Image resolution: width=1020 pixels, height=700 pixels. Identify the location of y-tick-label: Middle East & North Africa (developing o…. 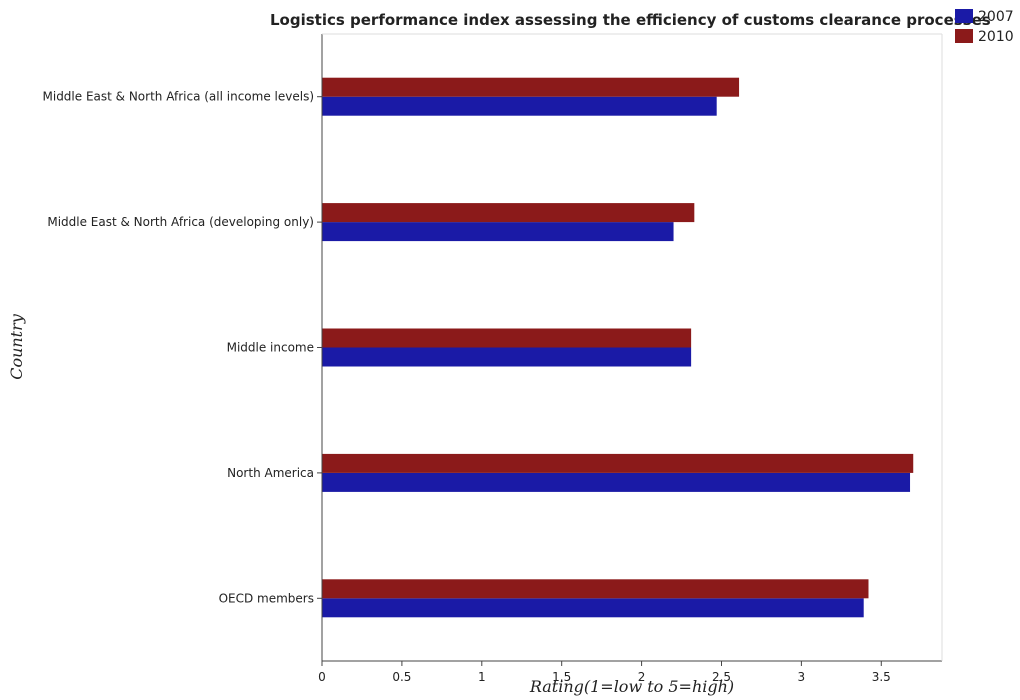
(180, 222).